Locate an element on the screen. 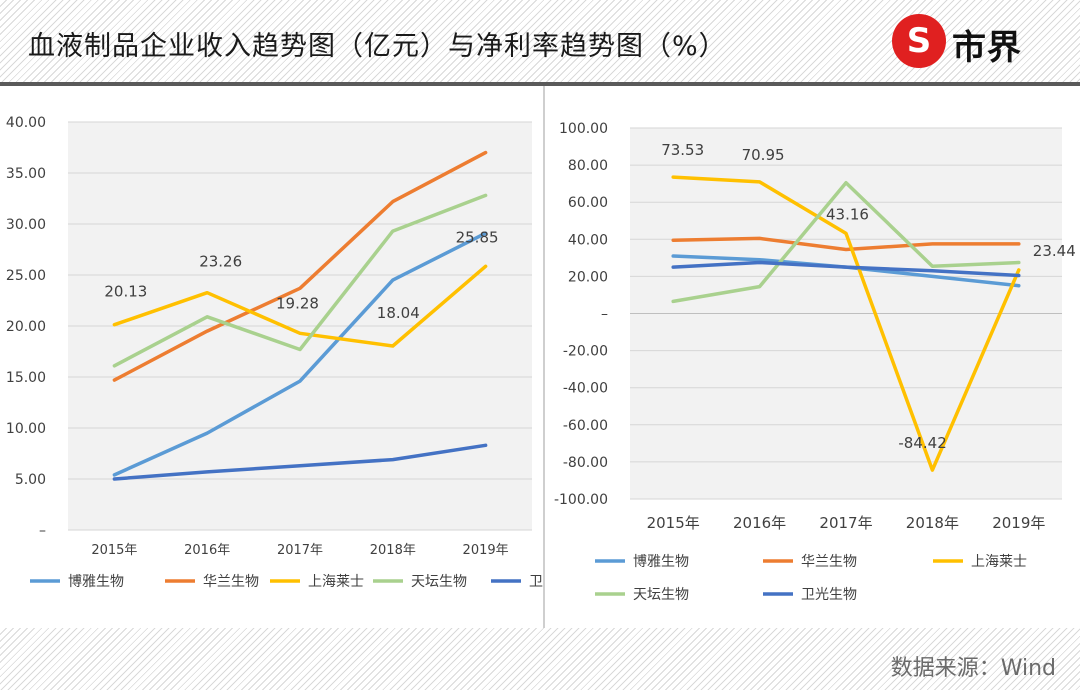  data-label: 19.28 is located at coordinates (297, 303).